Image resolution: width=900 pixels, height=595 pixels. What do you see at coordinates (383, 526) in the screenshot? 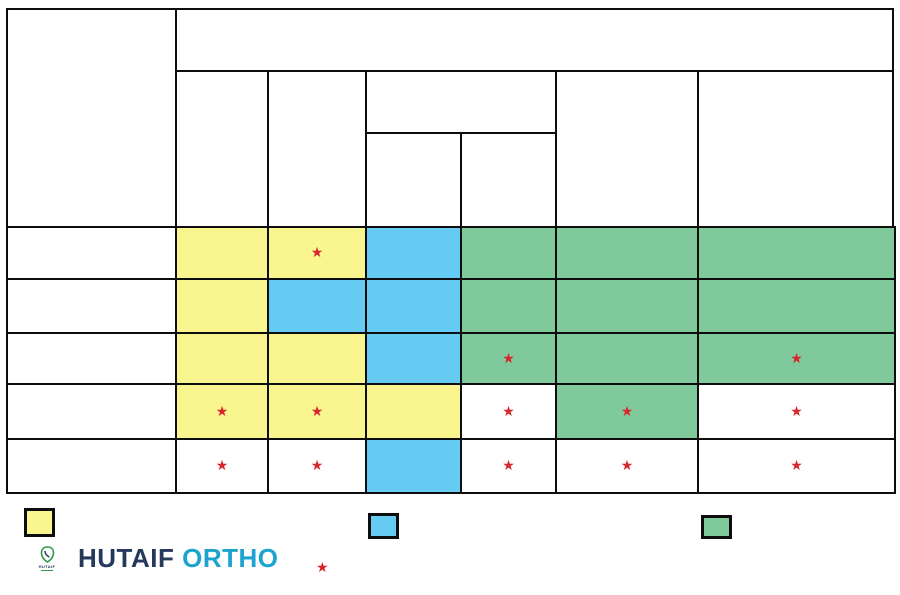
I see `blue-legend-swatch` at bounding box center [383, 526].